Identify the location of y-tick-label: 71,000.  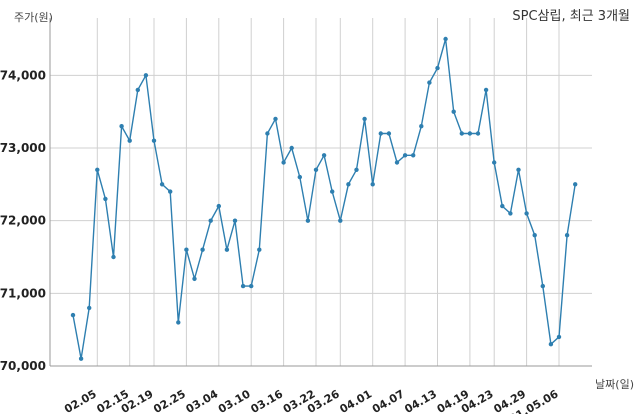
(23, 293).